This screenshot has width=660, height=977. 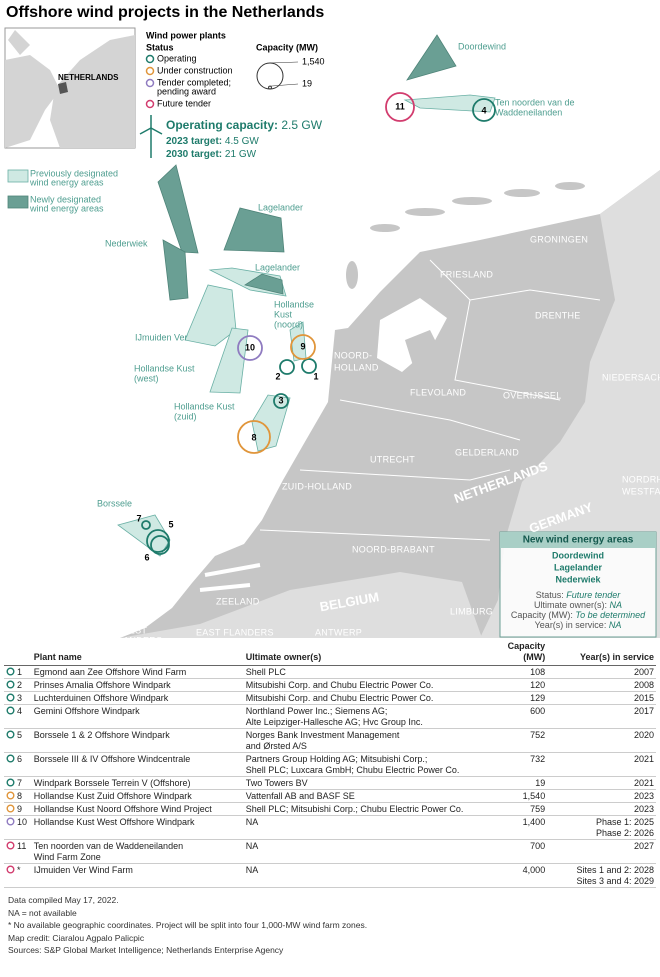 I want to click on new-area-detail: Year(s) in service: NA, so click(x=578, y=625).